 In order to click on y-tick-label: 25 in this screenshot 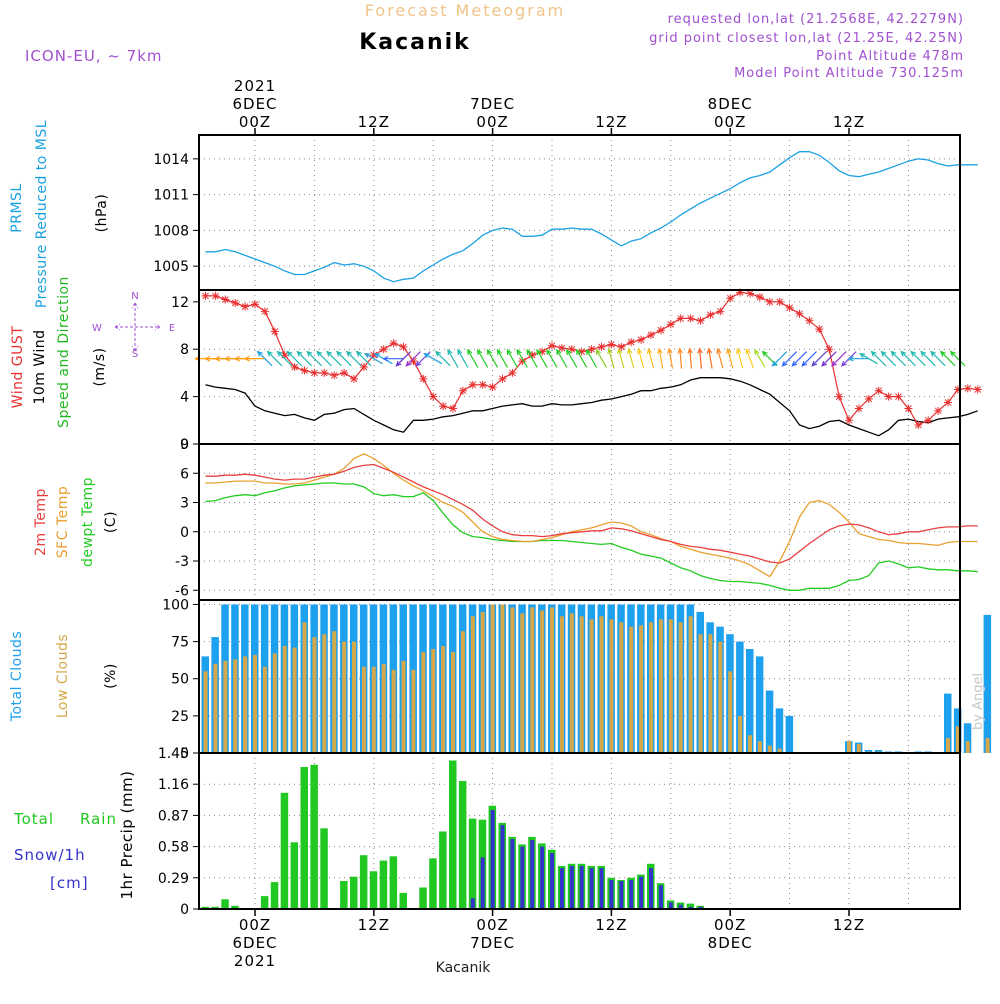, I will do `click(180, 717)`.